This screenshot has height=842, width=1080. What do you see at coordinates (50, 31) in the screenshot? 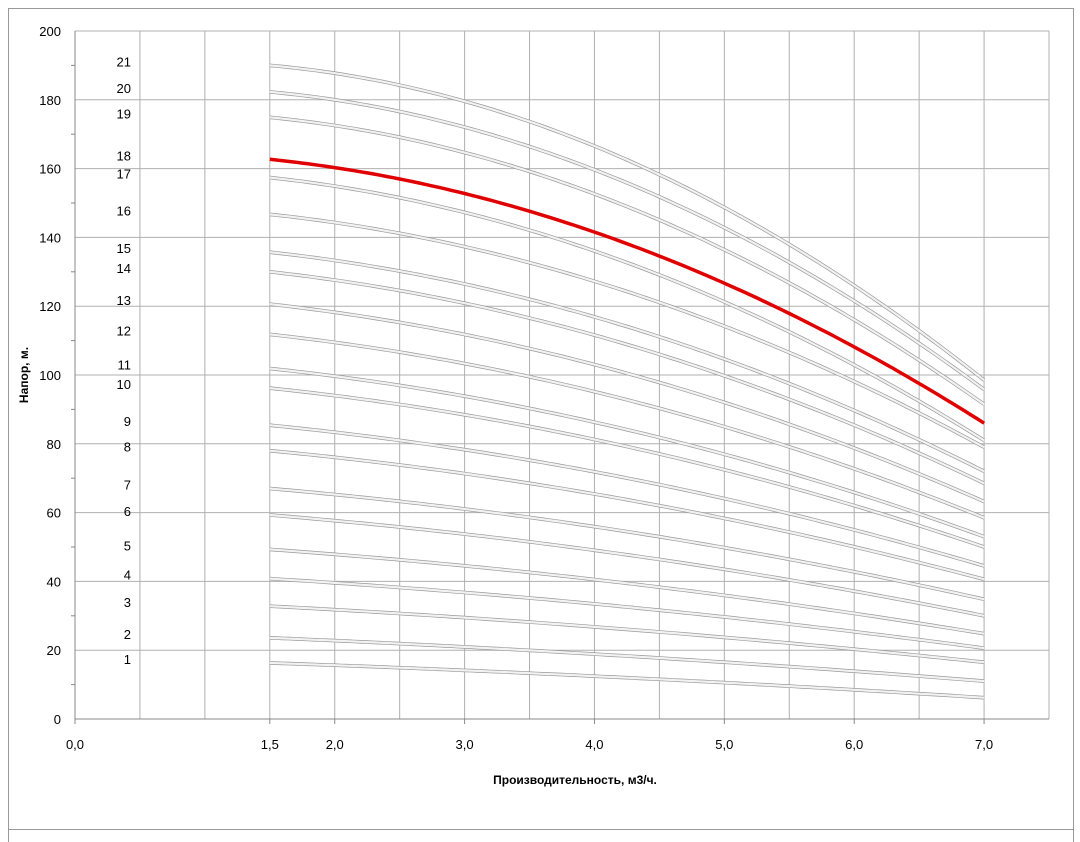
I see `y-tick-label: 200` at bounding box center [50, 31].